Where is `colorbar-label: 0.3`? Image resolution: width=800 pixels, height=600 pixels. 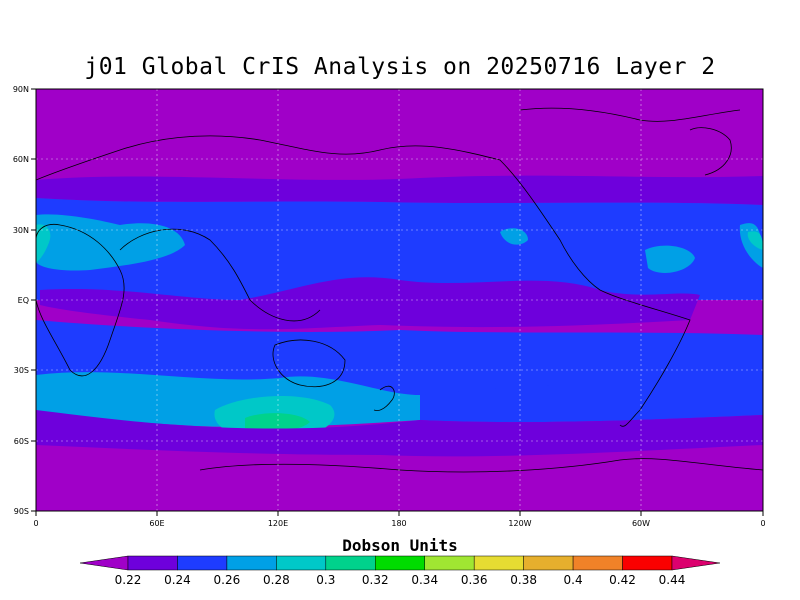 colorbar-label: 0.3 is located at coordinates (325, 580).